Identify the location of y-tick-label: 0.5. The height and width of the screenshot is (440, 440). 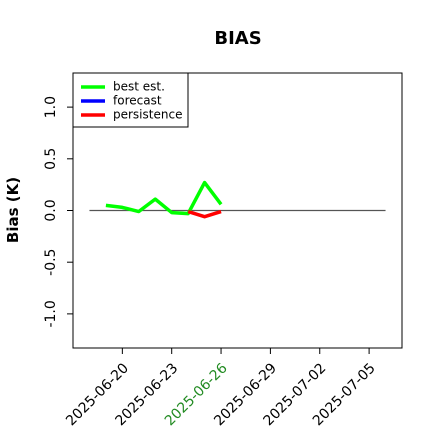
(51, 159).